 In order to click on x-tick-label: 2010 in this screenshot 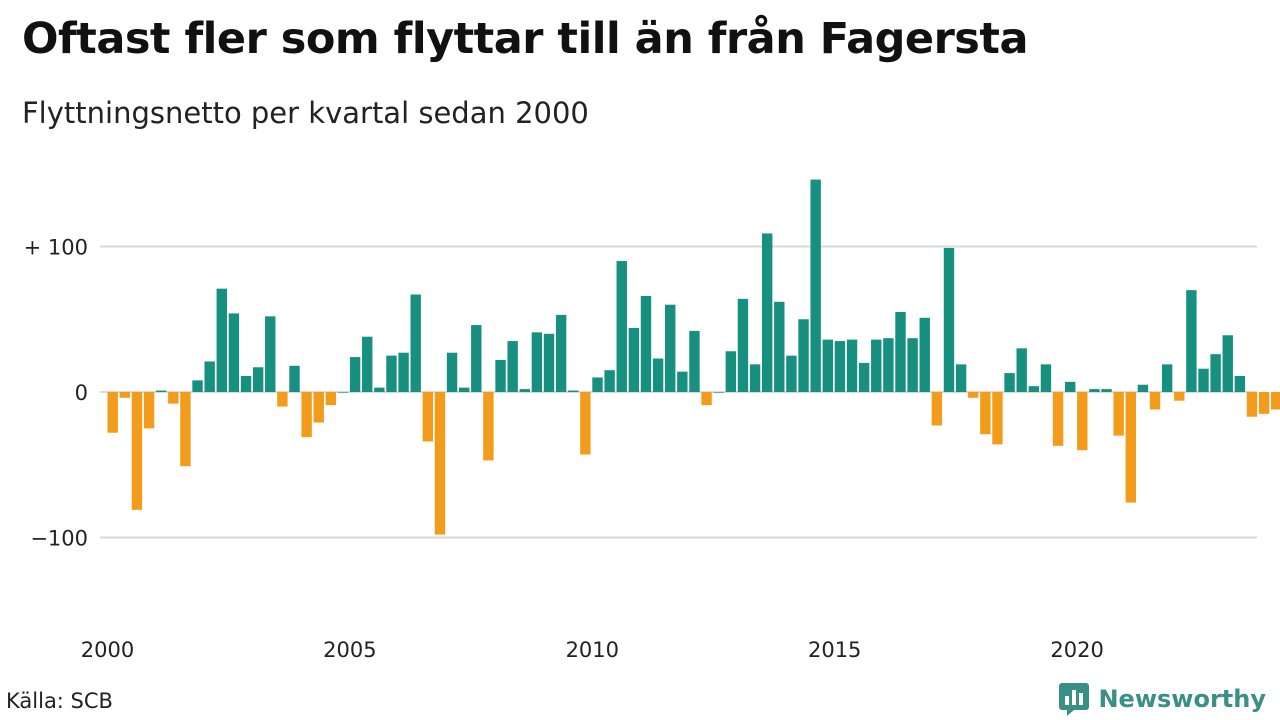, I will do `click(592, 650)`.